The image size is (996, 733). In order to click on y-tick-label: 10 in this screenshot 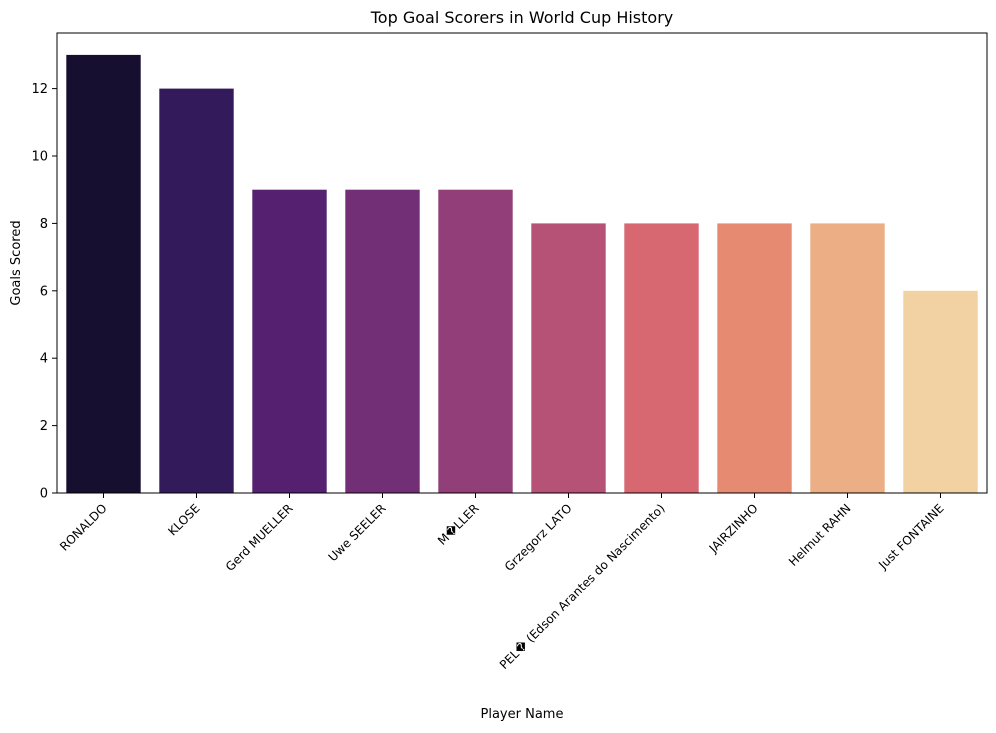, I will do `click(39, 157)`.